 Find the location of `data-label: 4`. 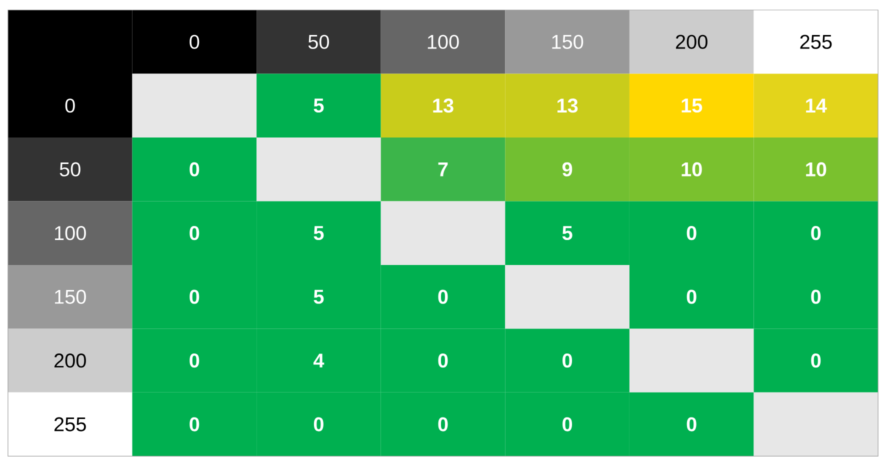

data-label: 4 is located at coordinates (318, 361).